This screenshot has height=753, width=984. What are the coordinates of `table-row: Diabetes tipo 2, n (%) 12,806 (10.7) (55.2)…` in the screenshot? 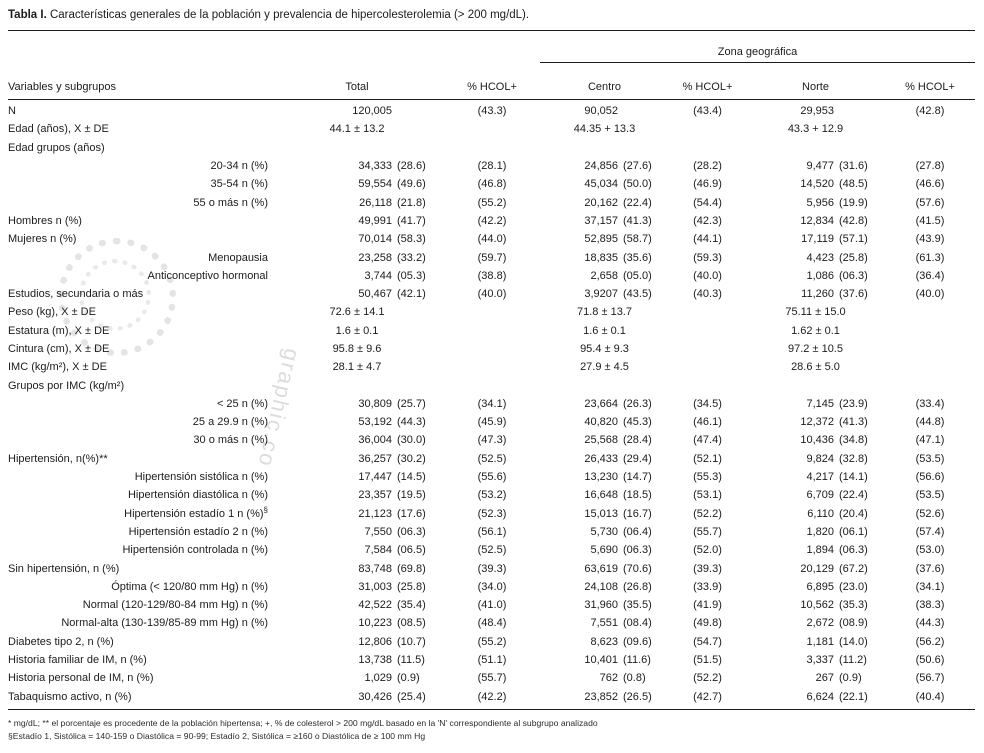 It's located at (491, 642).